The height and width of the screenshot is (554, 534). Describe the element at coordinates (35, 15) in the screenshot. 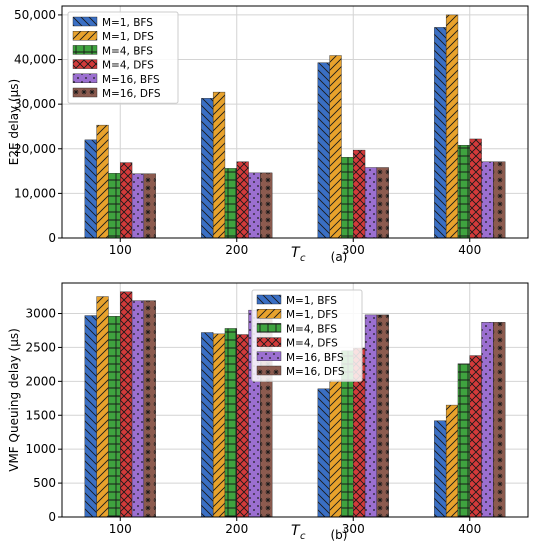

I see `y-tick-label-5: 50,000` at that location.